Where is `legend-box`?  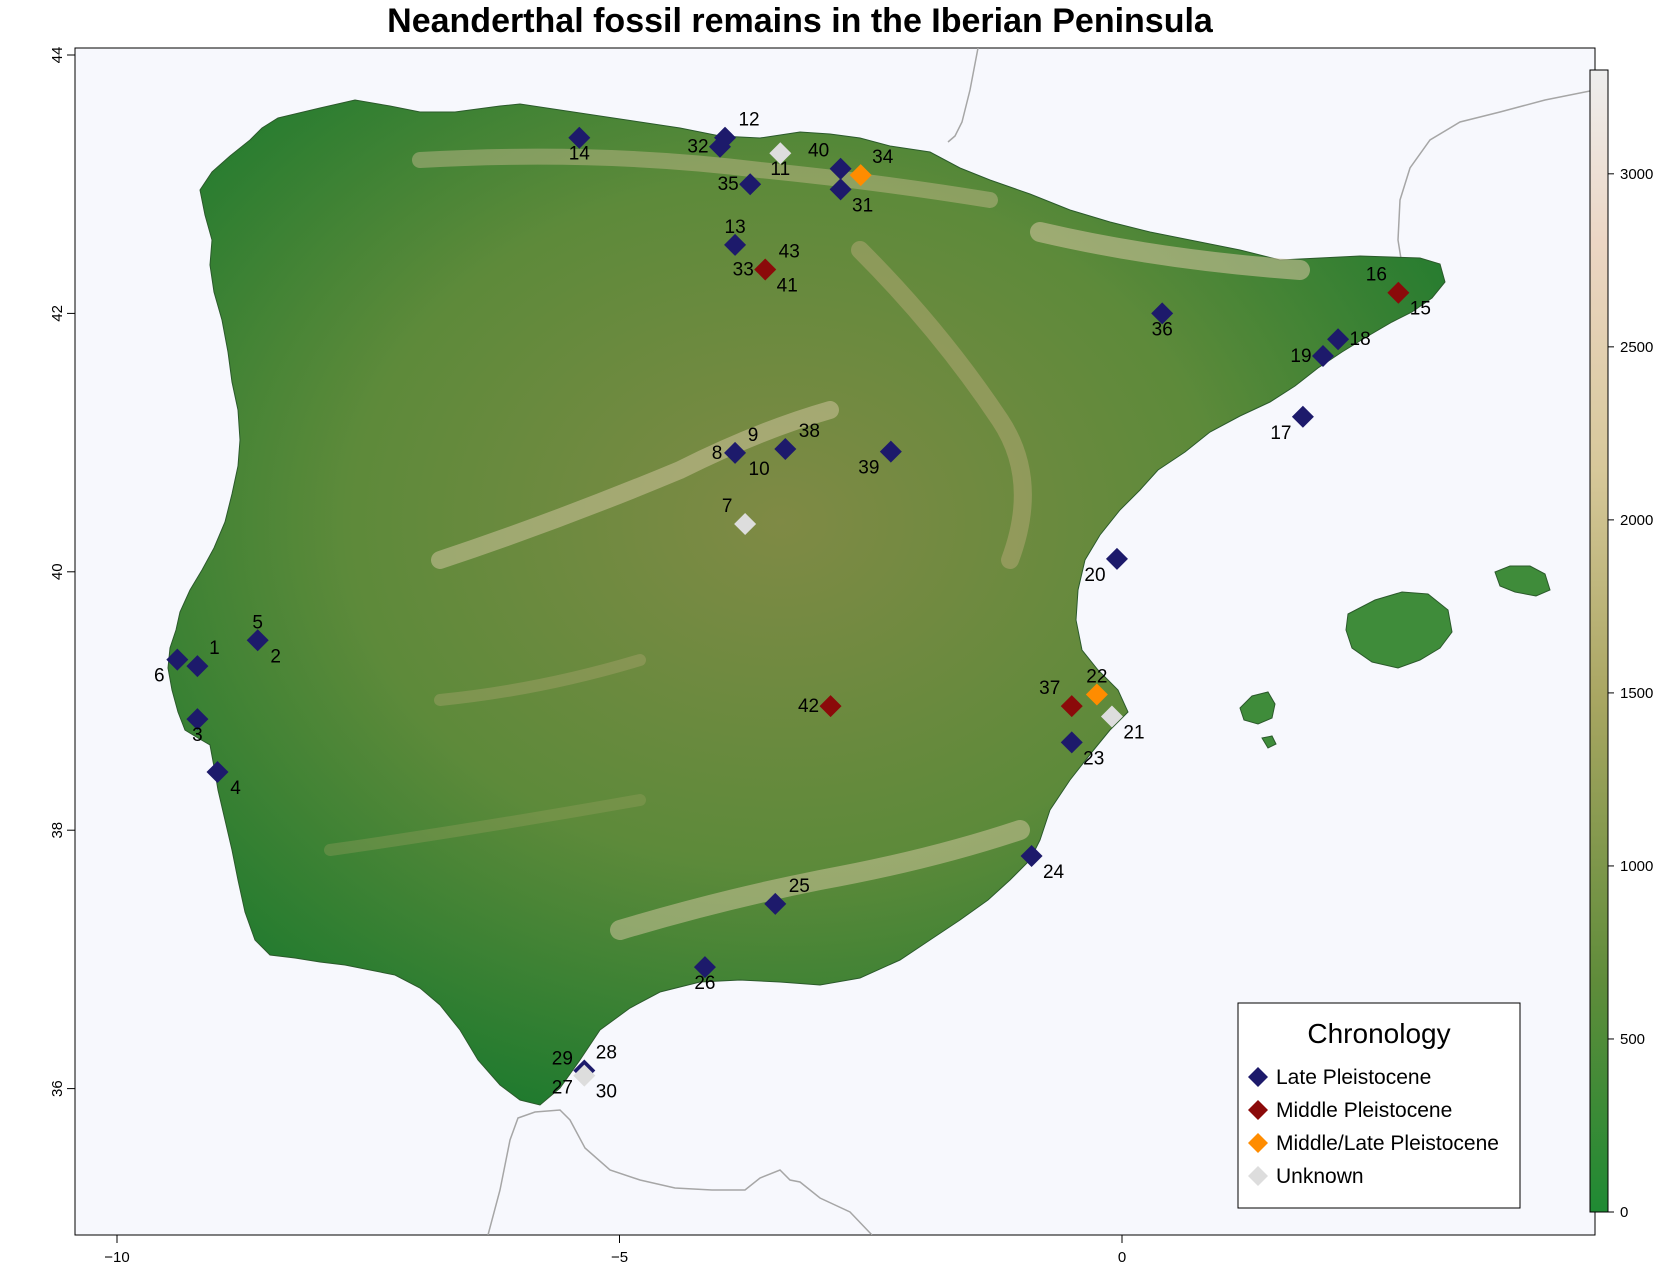 legend-box is located at coordinates (1379, 1105).